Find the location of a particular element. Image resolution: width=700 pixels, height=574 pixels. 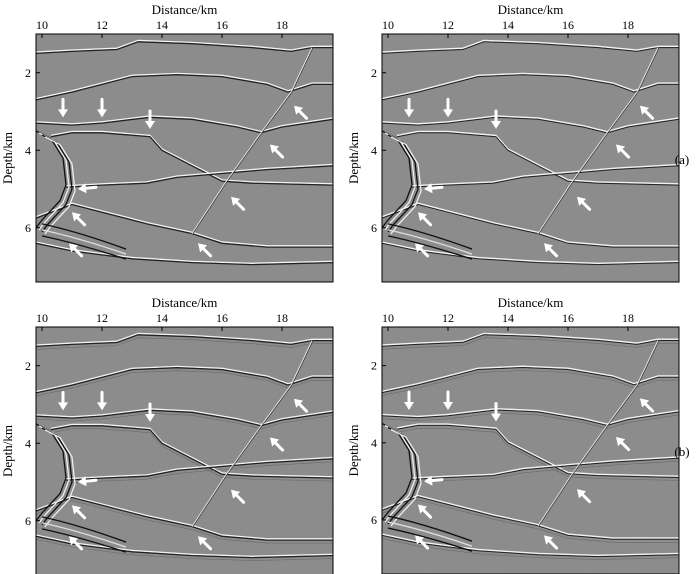

row-label-a: (a) is located at coordinates (682, 159).